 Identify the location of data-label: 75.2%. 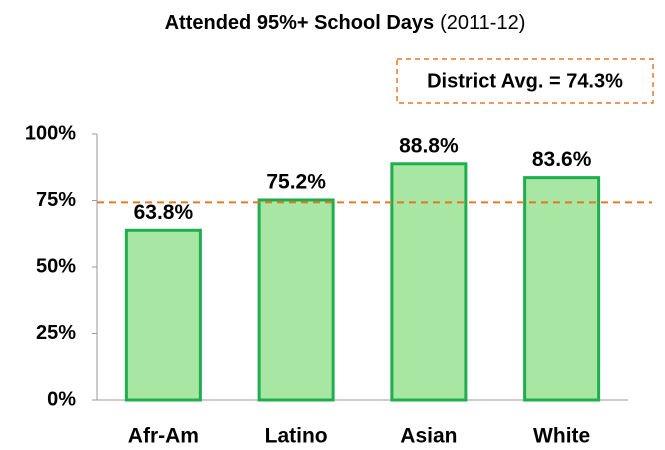
(296, 182).